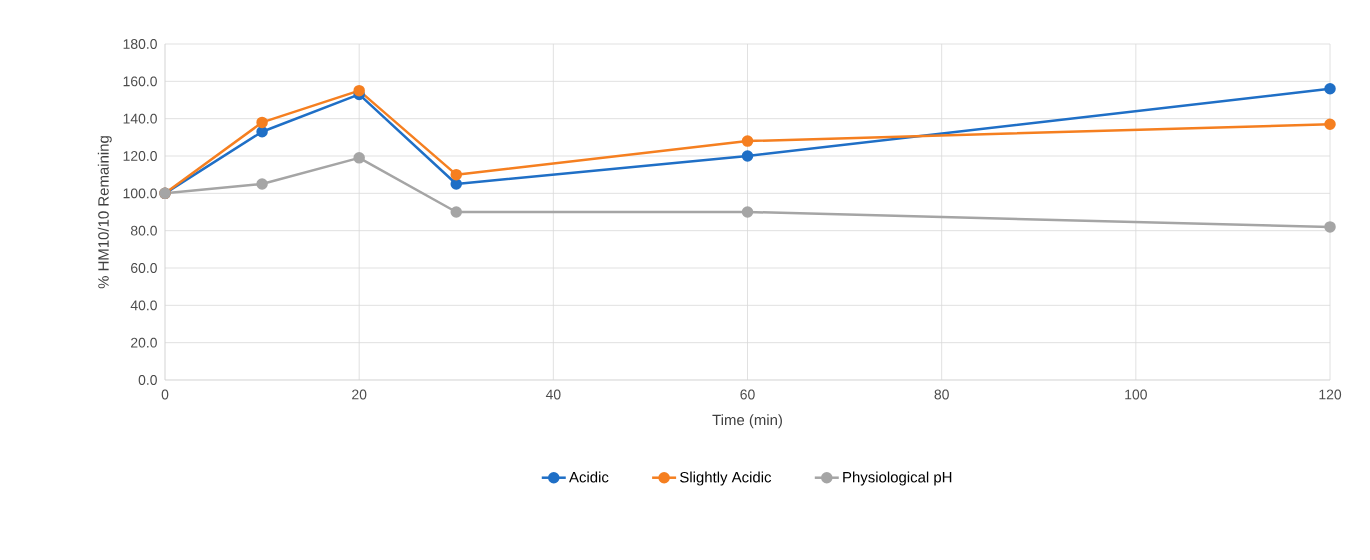 This screenshot has width=1370, height=560. What do you see at coordinates (140, 156) in the screenshot?
I see `y-tick-label: 120.0` at bounding box center [140, 156].